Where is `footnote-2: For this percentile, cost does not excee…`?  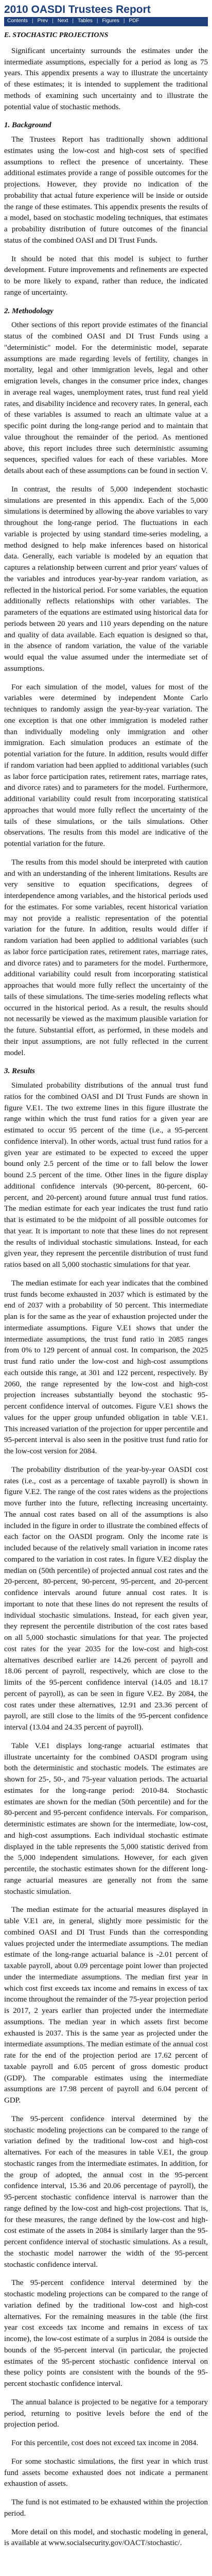 footnote-2: For this percentile, cost does not excee… is located at coordinates (105, 2443).